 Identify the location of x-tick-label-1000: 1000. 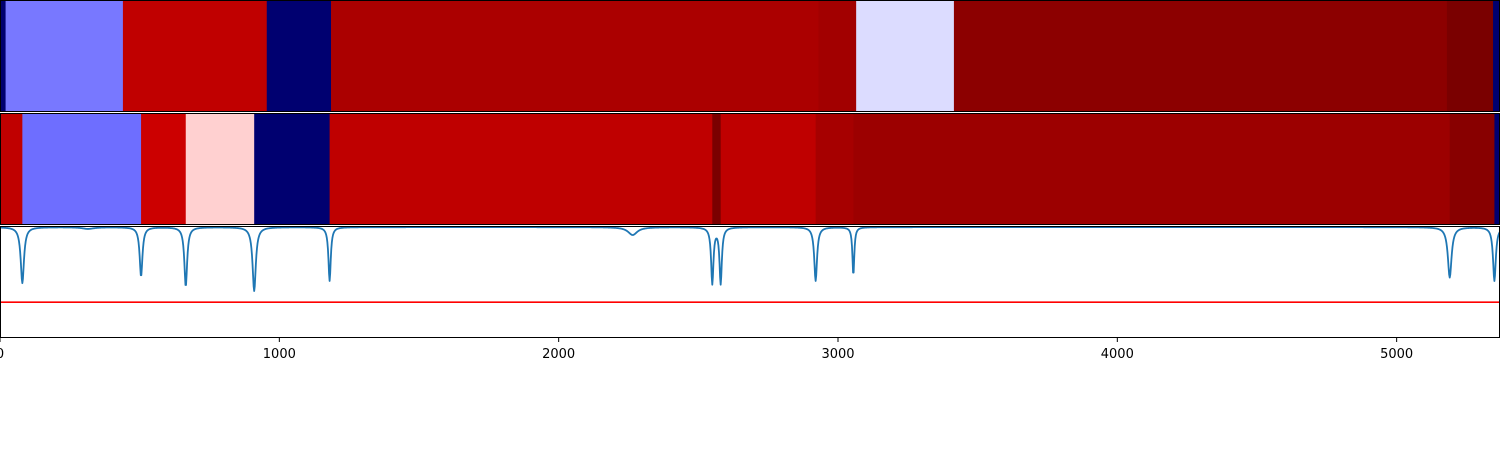
(279, 354).